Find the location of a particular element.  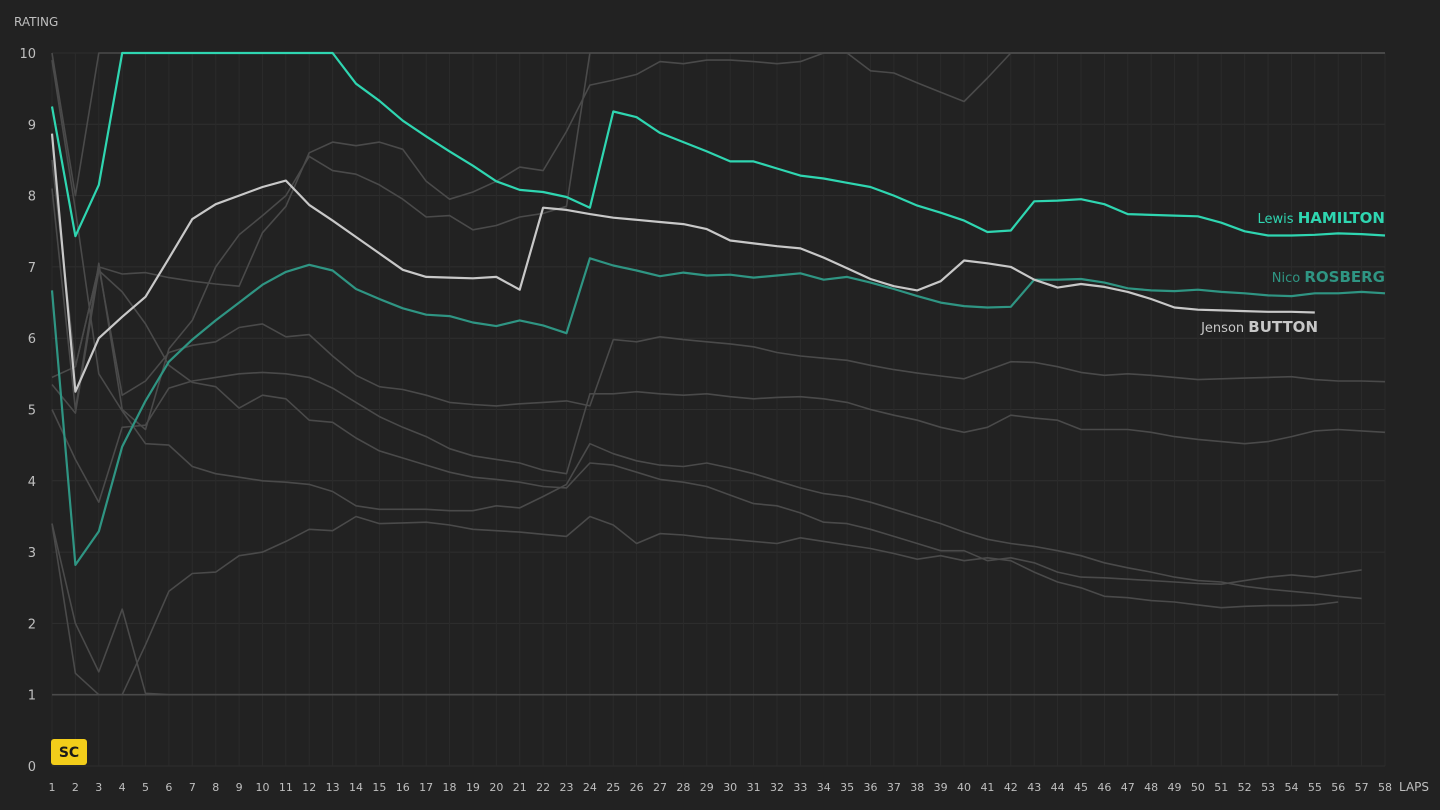

x-tick-label: 7 is located at coordinates (192, 787).